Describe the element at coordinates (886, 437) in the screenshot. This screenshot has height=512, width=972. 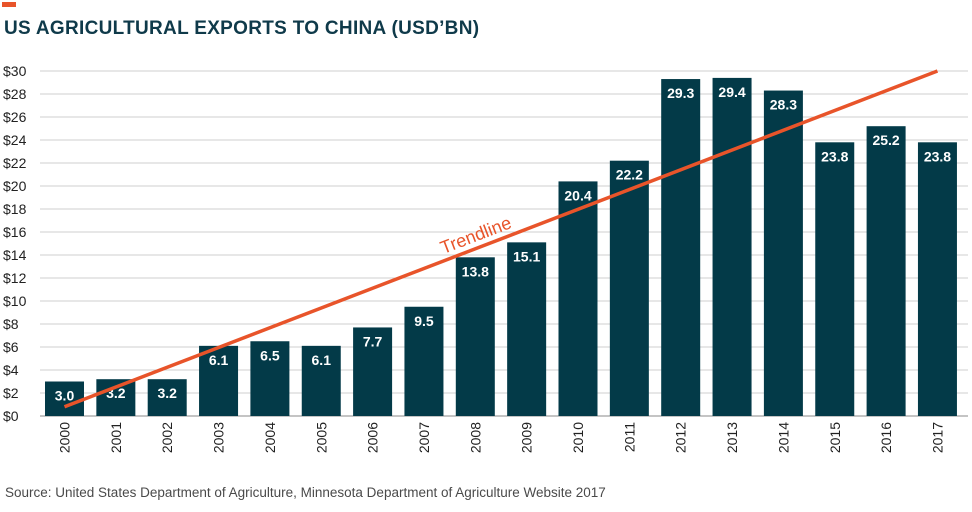
I see `x-tick-label: 2016` at that location.